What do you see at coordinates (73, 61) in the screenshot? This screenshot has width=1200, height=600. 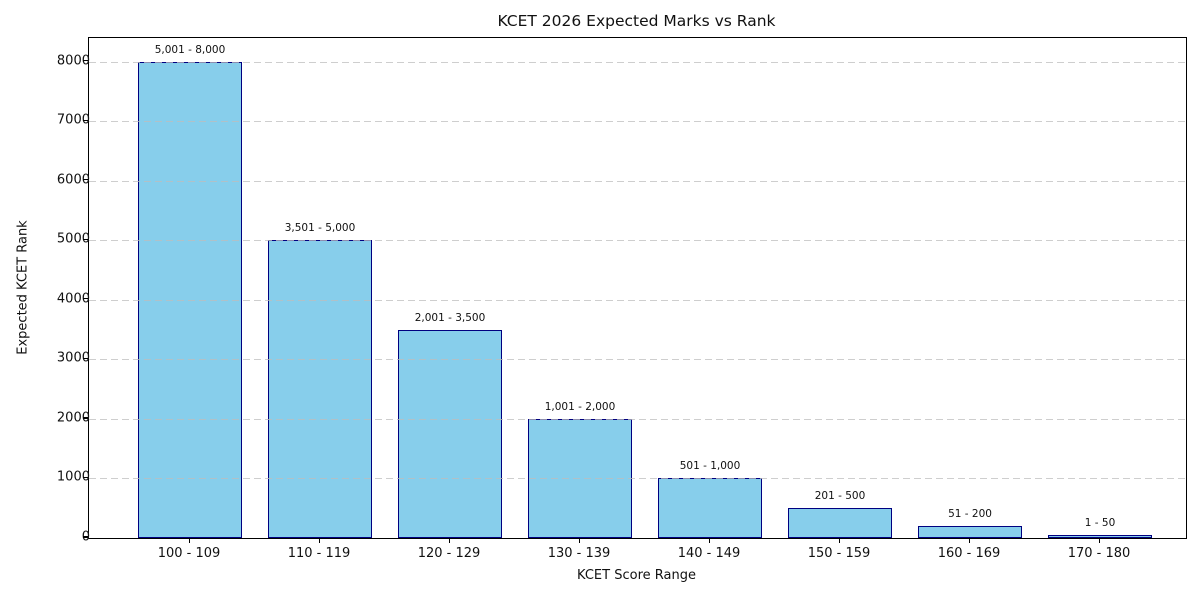 I see `y-tick-label: 8000` at bounding box center [73, 61].